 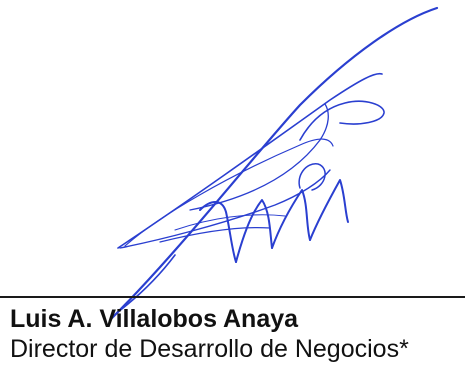 I want to click on signature-line, so click(x=232, y=297).